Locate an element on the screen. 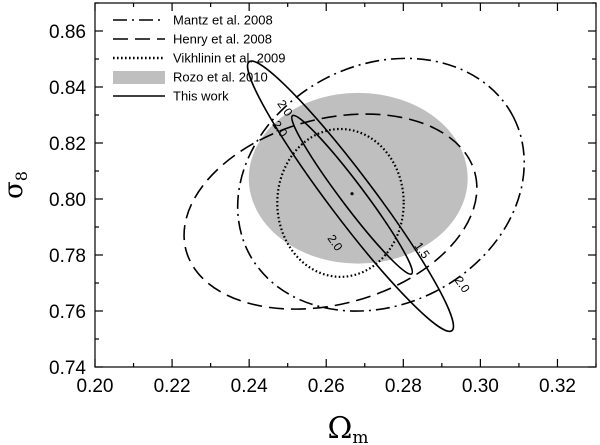 The width and height of the screenshot is (600, 445). legend-label: Mantz et al. 2008 is located at coordinates (223, 20).